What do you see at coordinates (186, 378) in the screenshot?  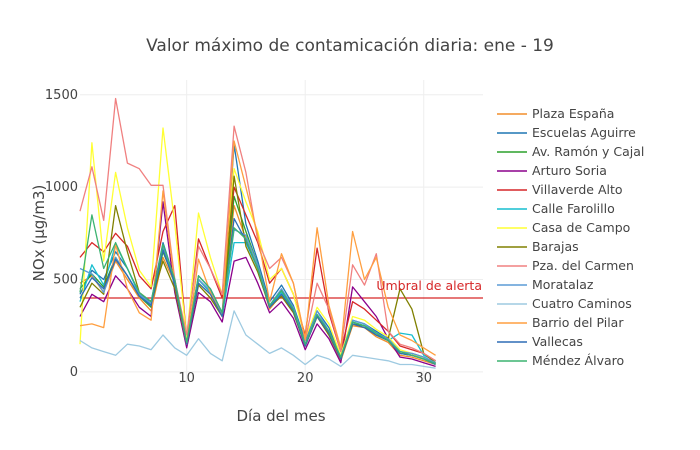 I see `x-tick-label: 10` at bounding box center [186, 378].